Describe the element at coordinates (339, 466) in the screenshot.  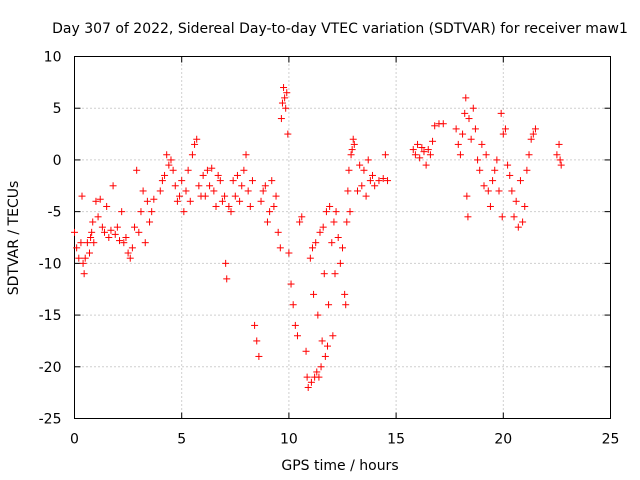
I see `x-axis-label: GPS time / hours` at that location.